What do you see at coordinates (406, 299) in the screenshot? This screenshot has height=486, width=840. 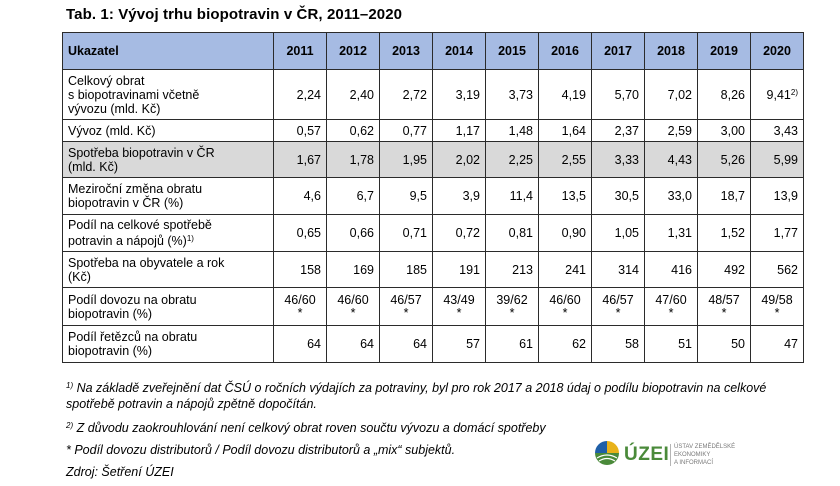 I see `cell-value: 46/57` at bounding box center [406, 299].